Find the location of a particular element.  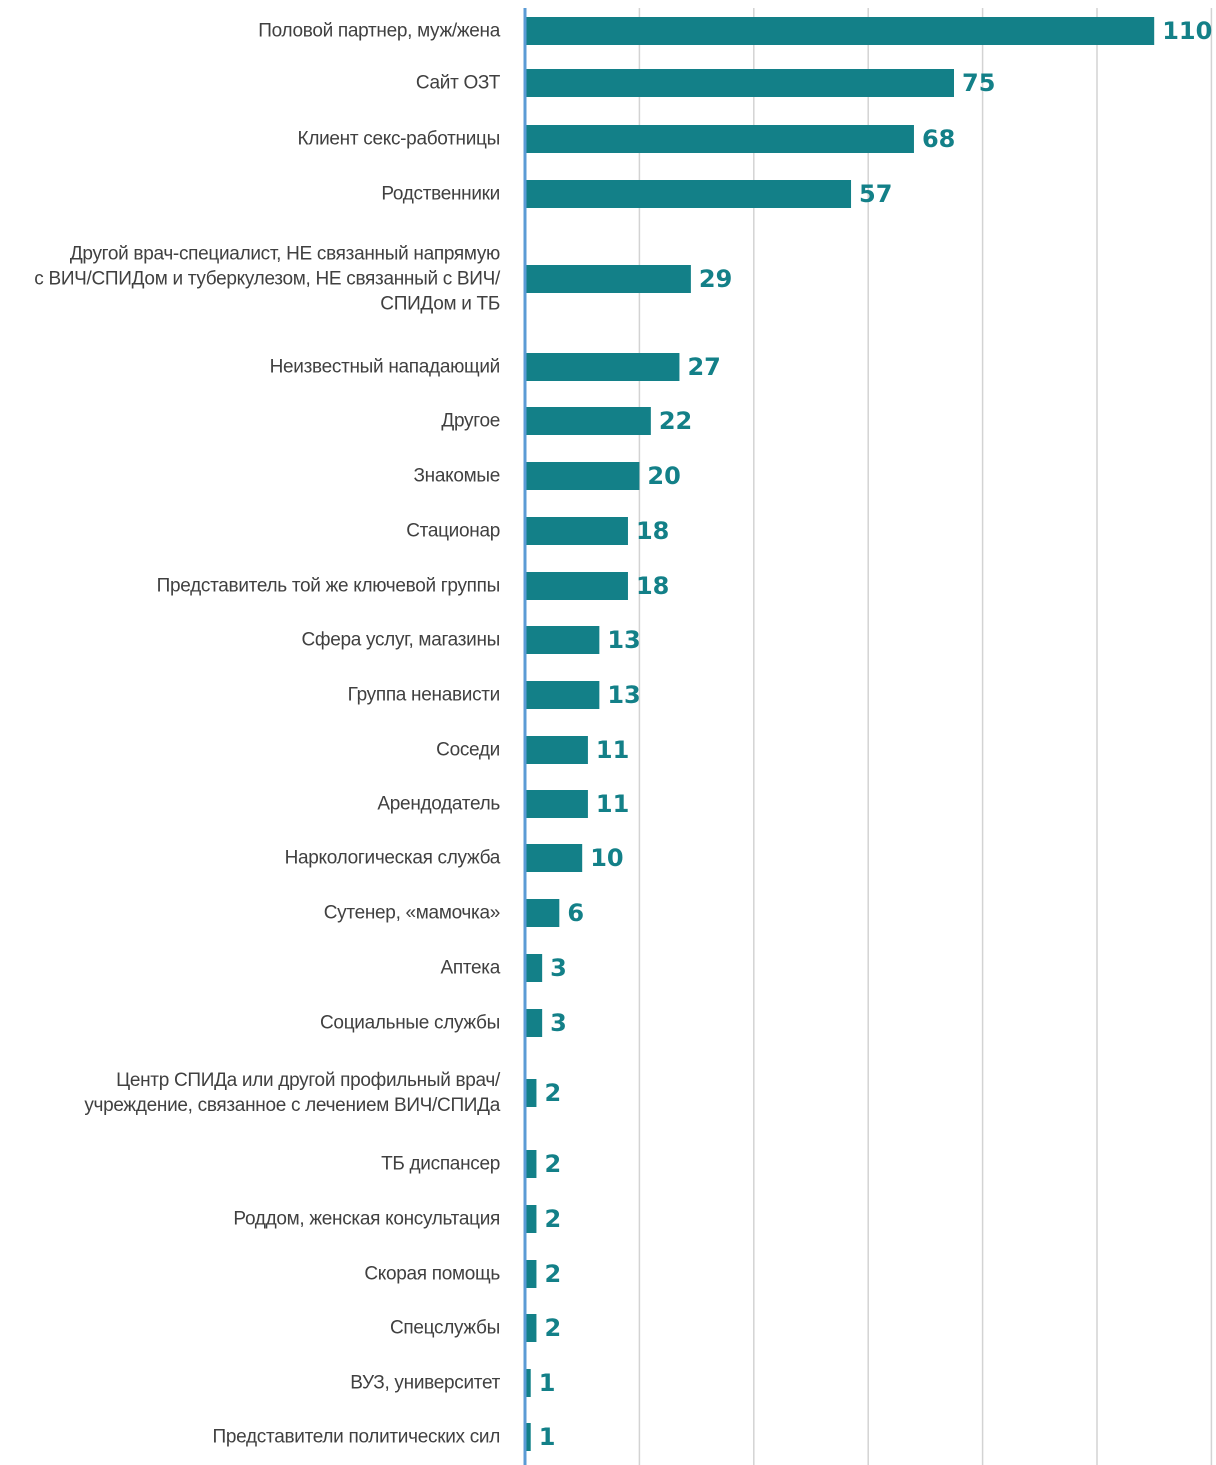

data-label: 20 is located at coordinates (663, 476).